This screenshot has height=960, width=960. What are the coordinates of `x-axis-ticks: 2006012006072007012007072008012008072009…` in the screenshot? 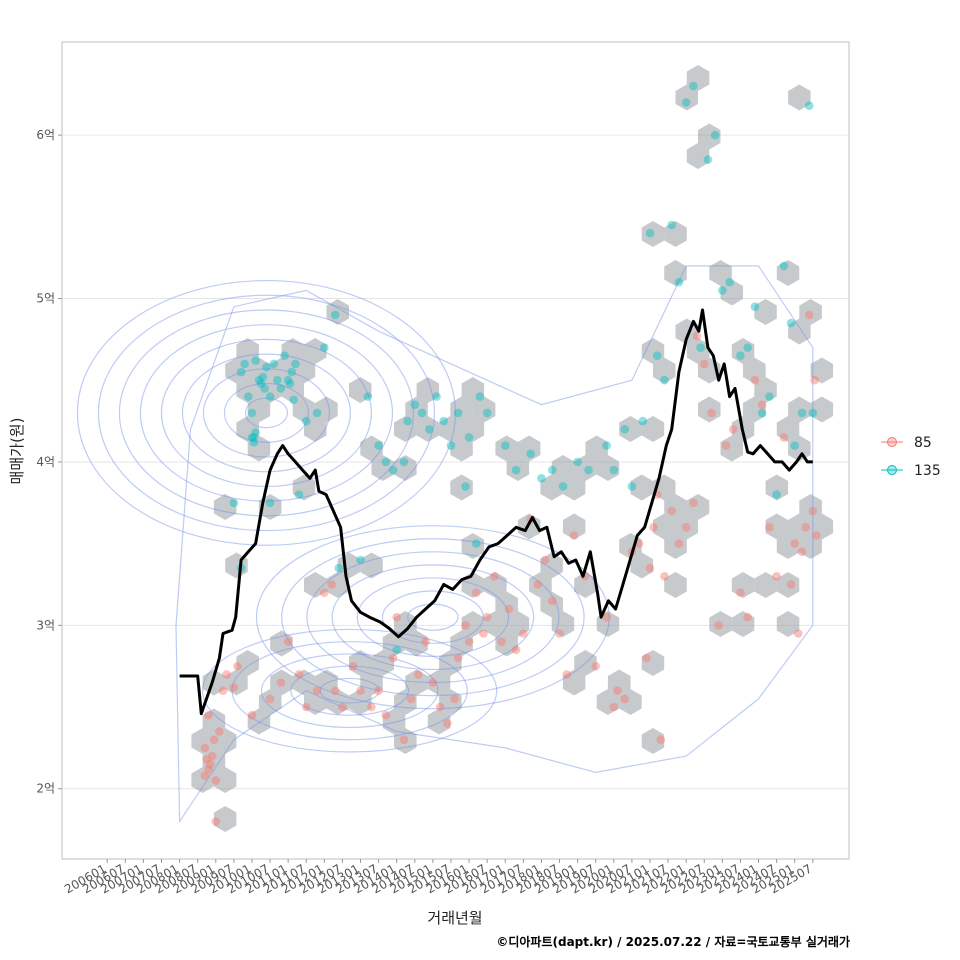 It's located at (438, 878).